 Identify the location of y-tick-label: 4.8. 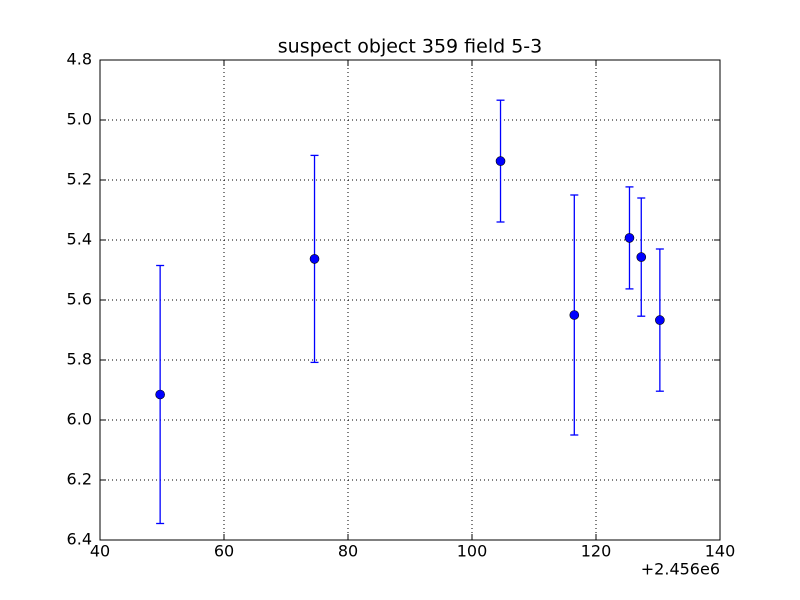
(79, 59).